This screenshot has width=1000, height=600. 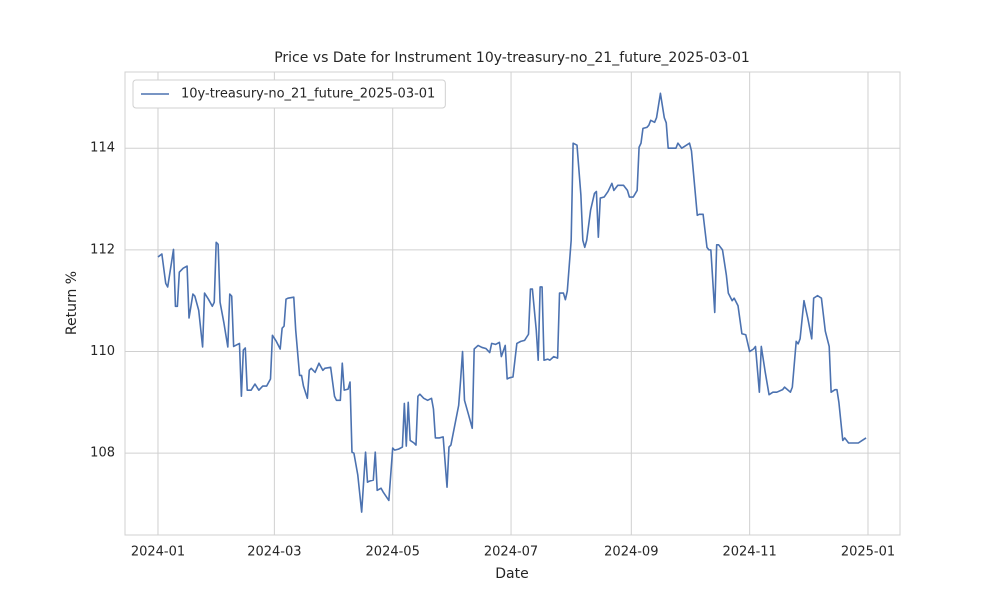 What do you see at coordinates (102, 148) in the screenshot?
I see `y-tick-label: 114` at bounding box center [102, 148].